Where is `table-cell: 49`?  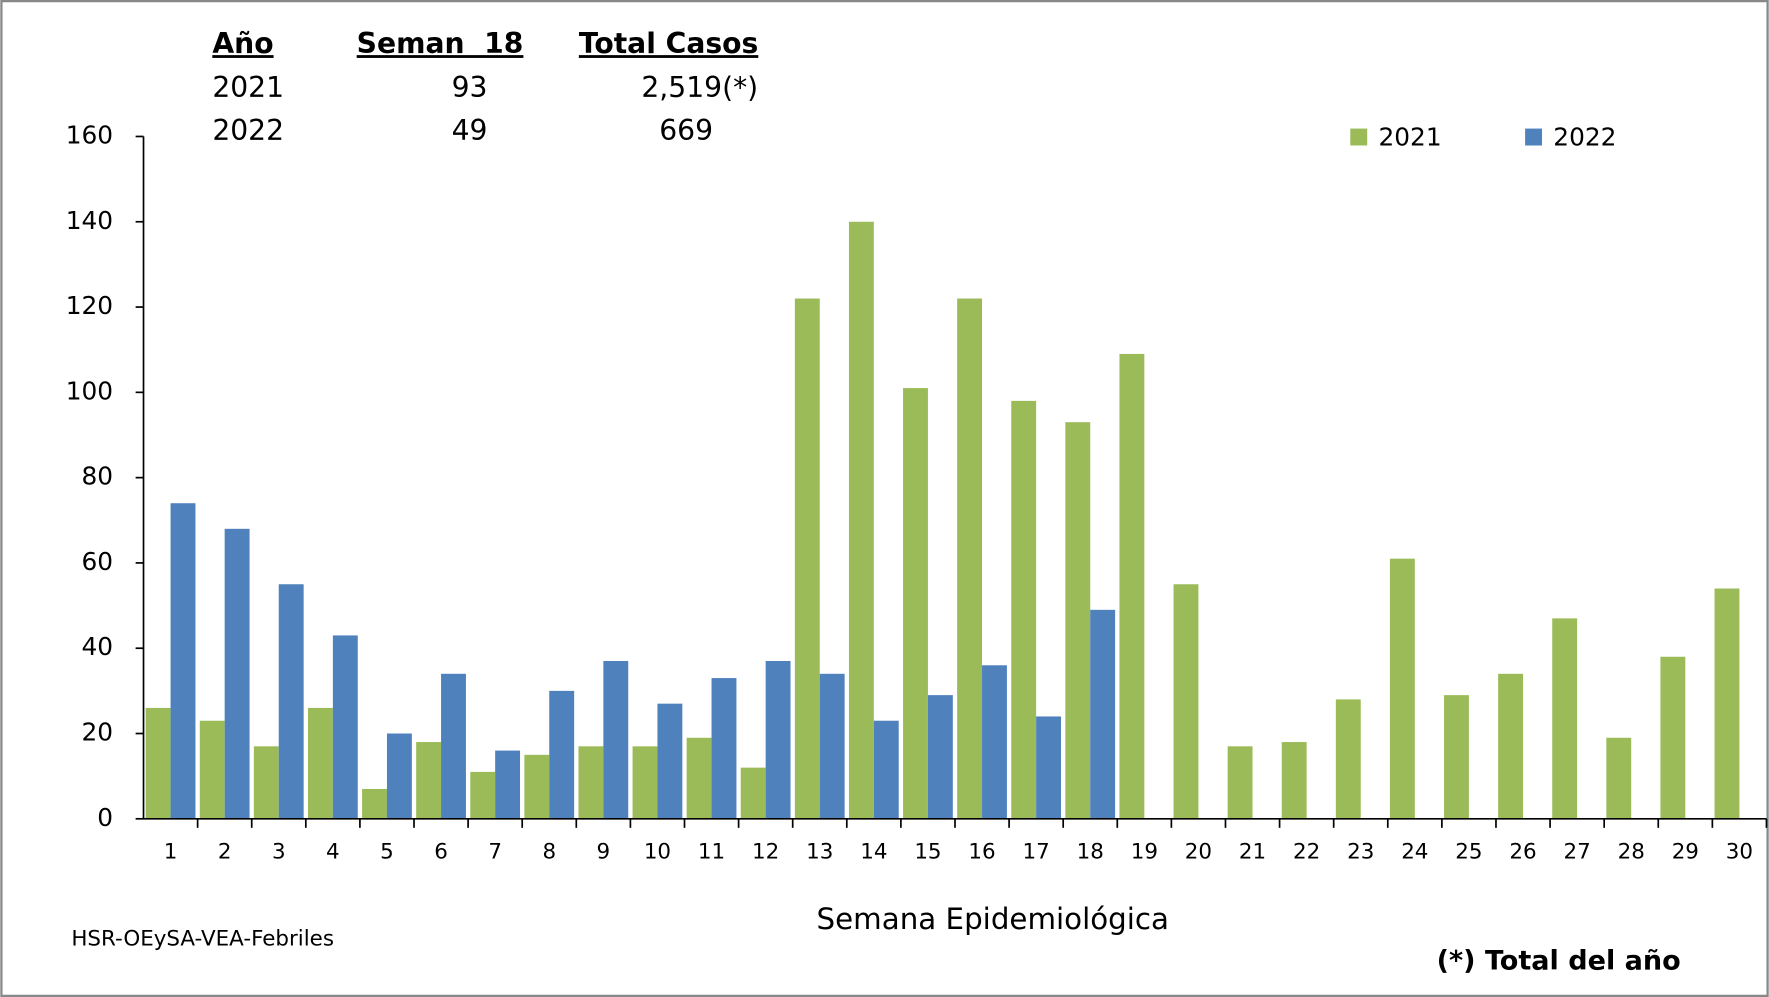 table-cell: 49 is located at coordinates (470, 130).